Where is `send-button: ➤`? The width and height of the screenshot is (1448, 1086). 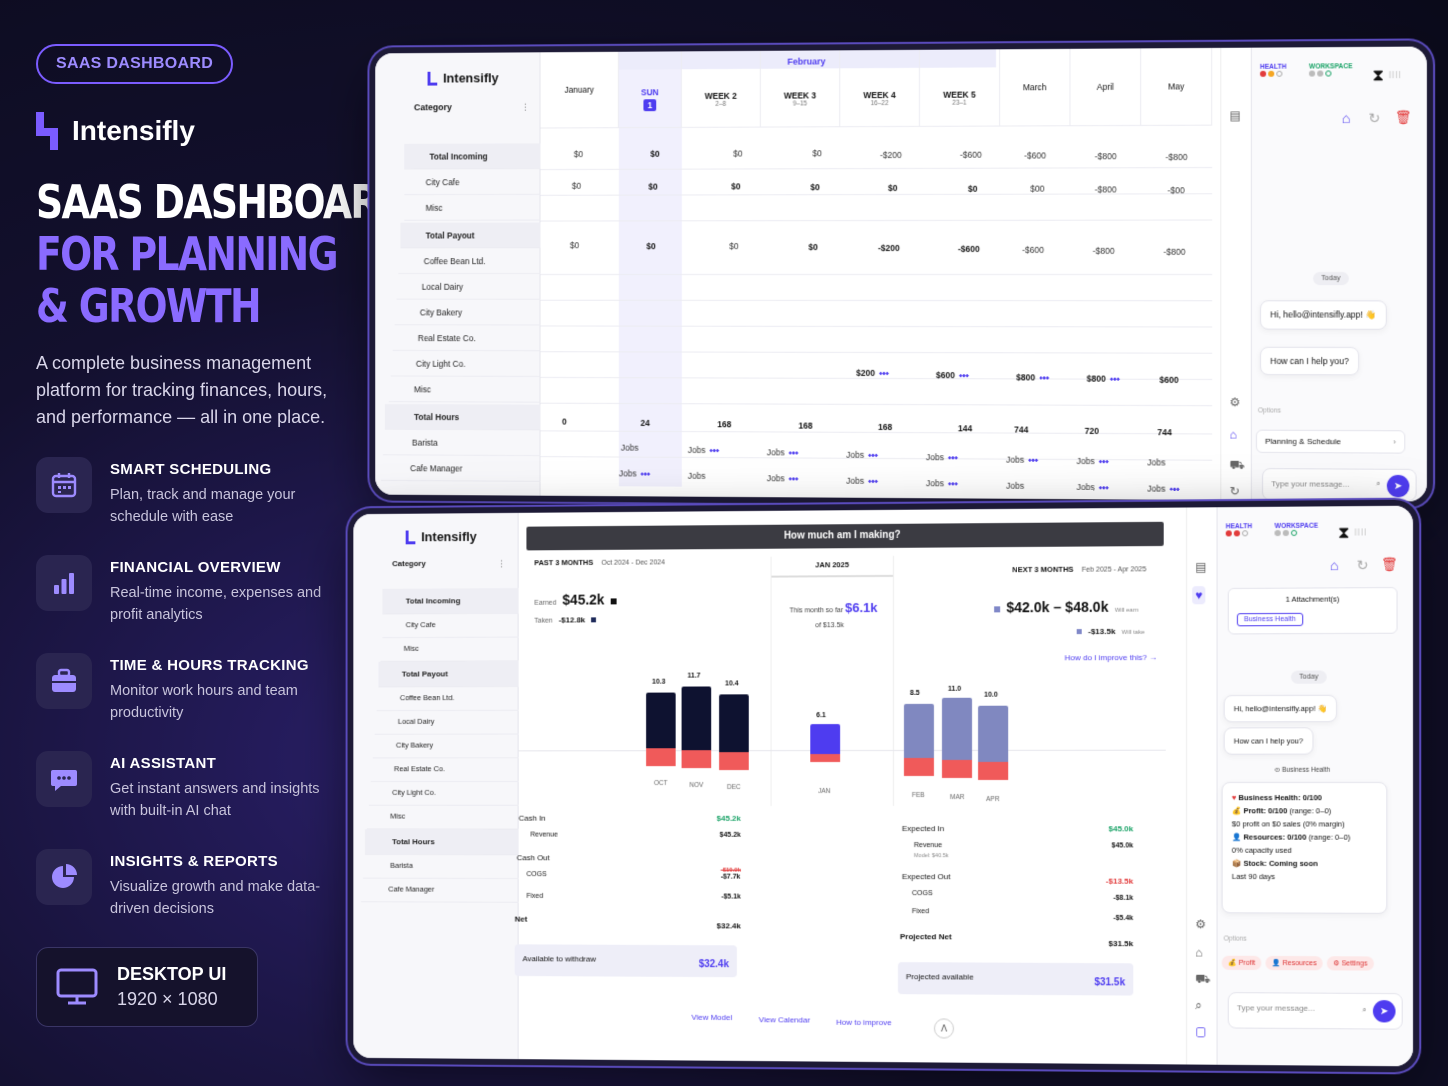 send-button: ➤ is located at coordinates (1398, 486).